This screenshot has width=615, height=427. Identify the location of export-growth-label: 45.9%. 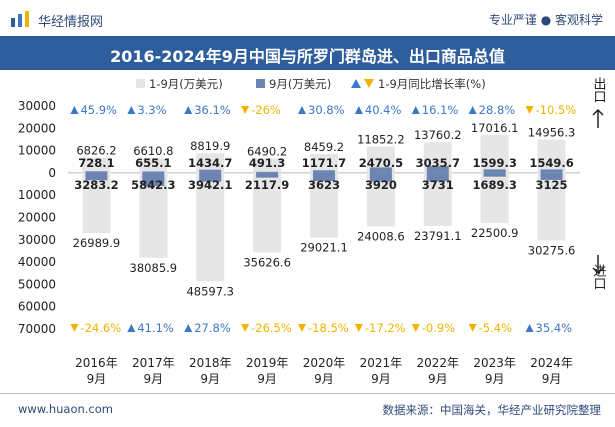
(98, 110).